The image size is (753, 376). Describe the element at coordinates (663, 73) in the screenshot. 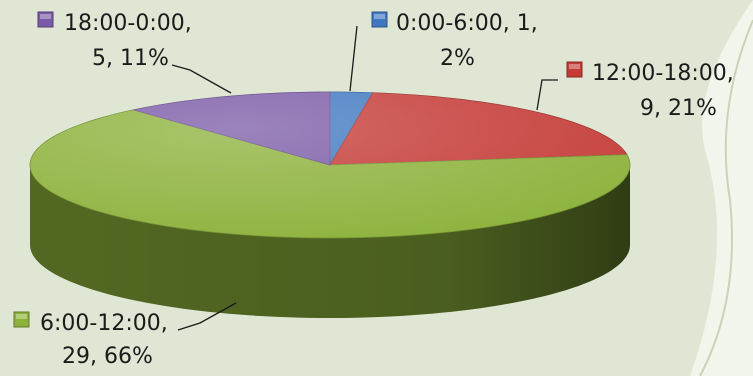

I see `data-label-text: 12:00-18:00,` at that location.